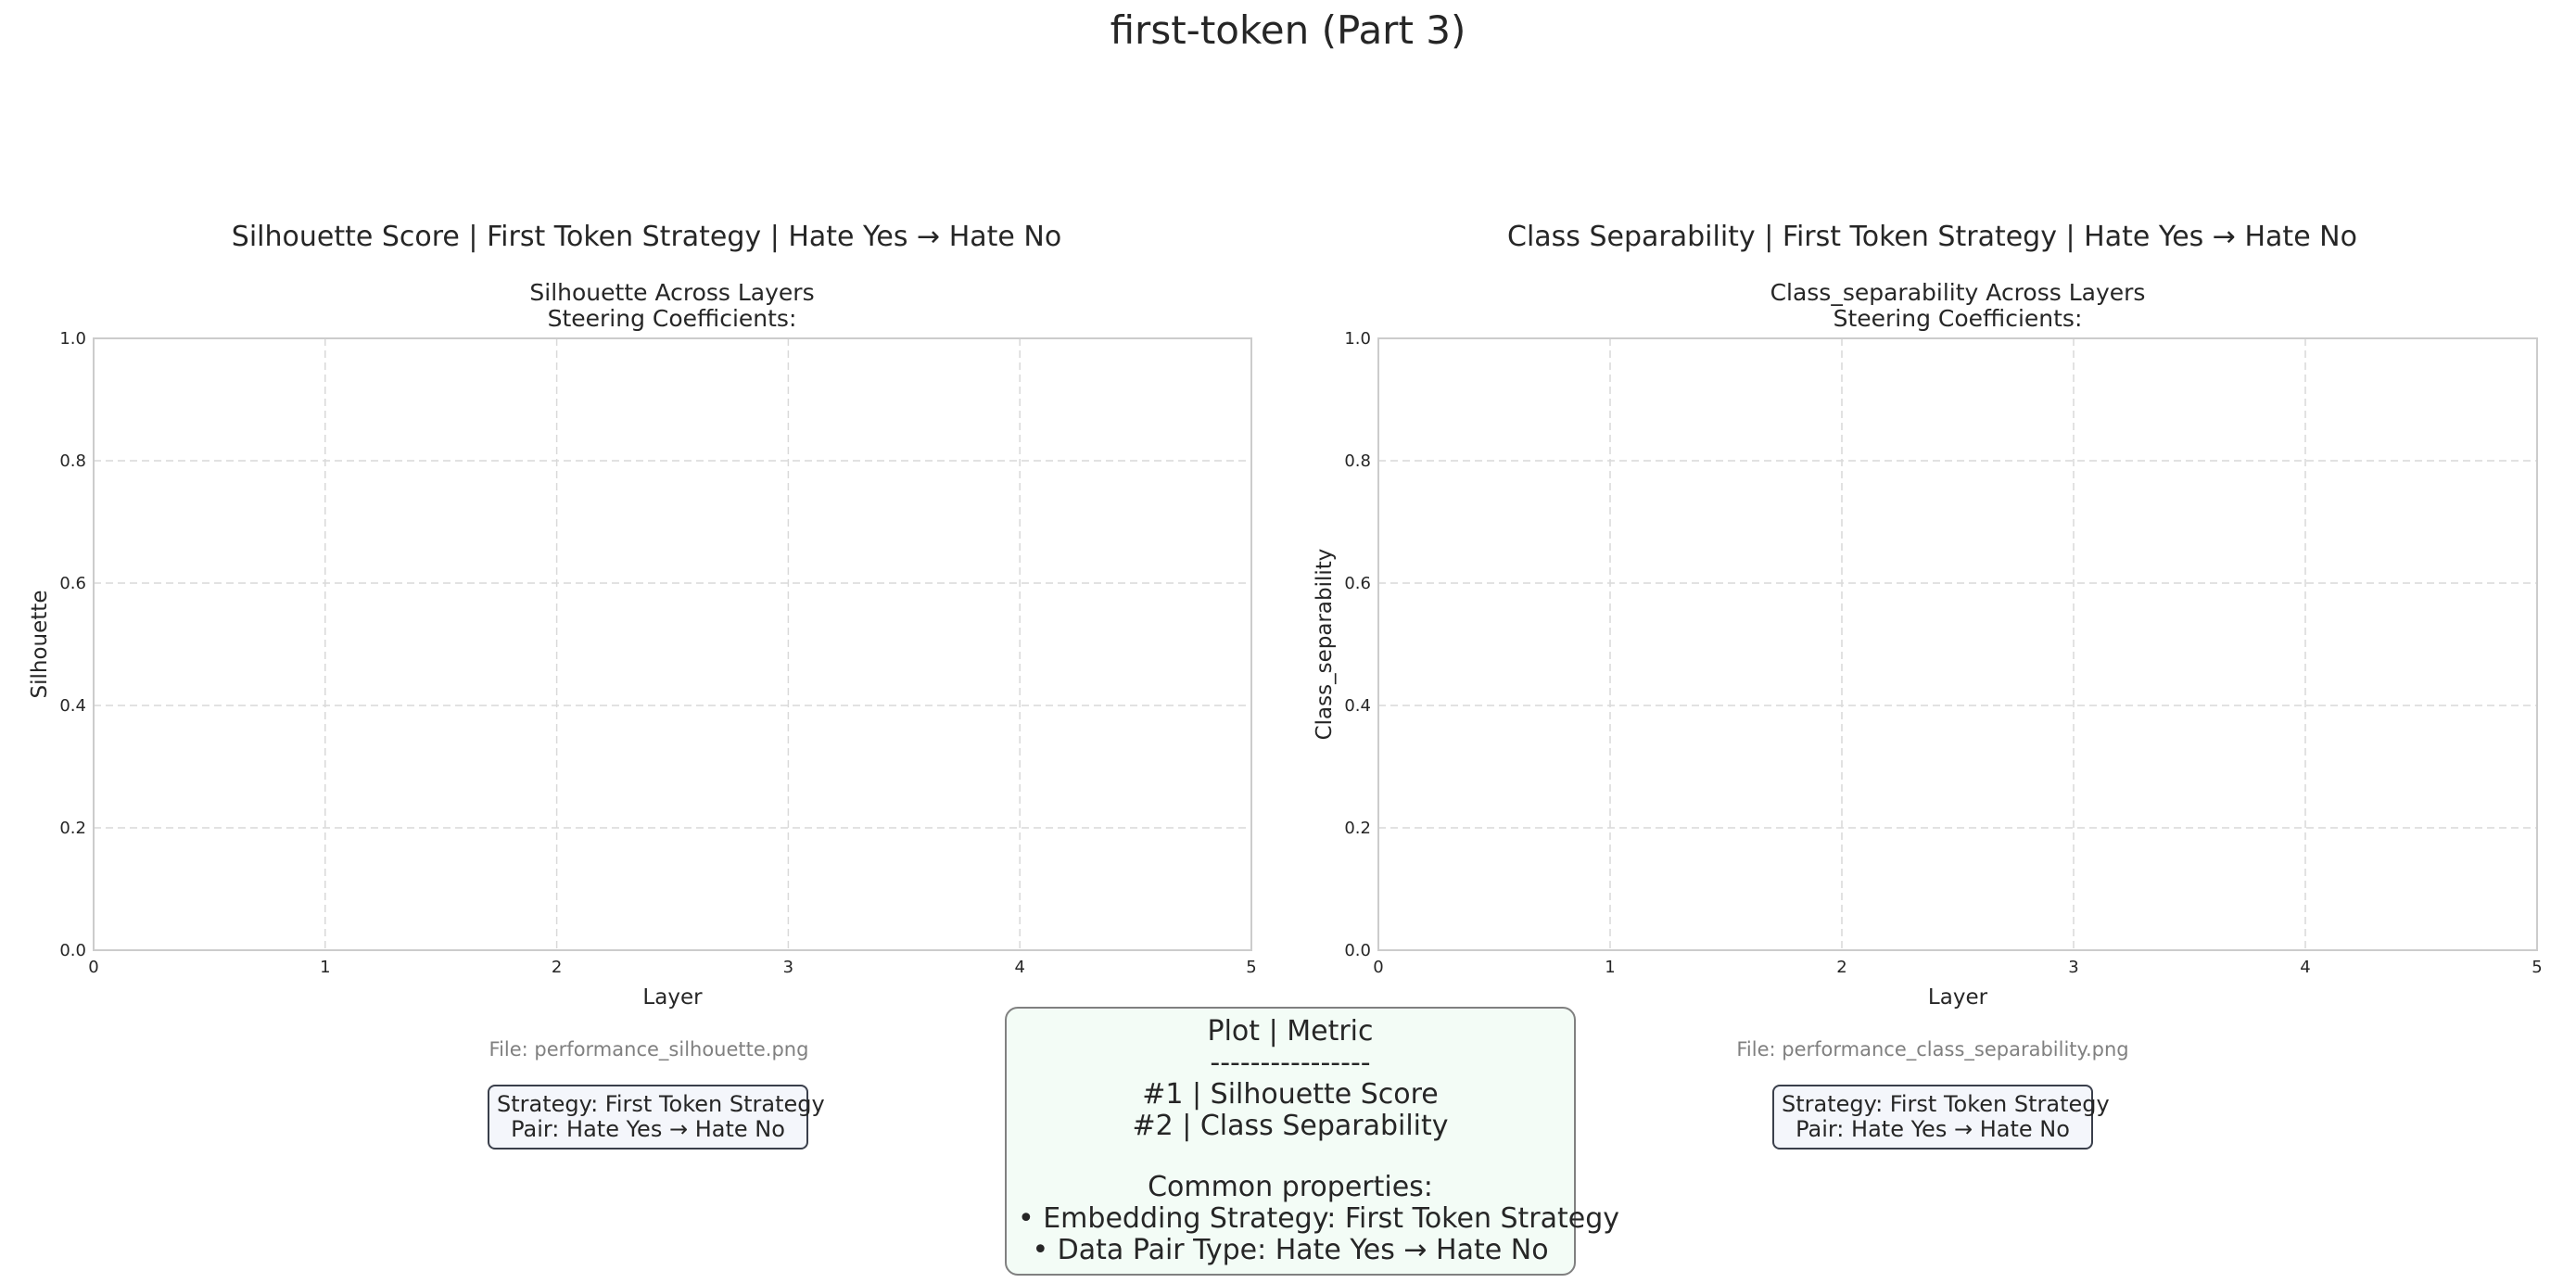  Describe the element at coordinates (1958, 319) in the screenshot. I see `chart-subtitle-class-separability: Steering Coefficients:` at that location.